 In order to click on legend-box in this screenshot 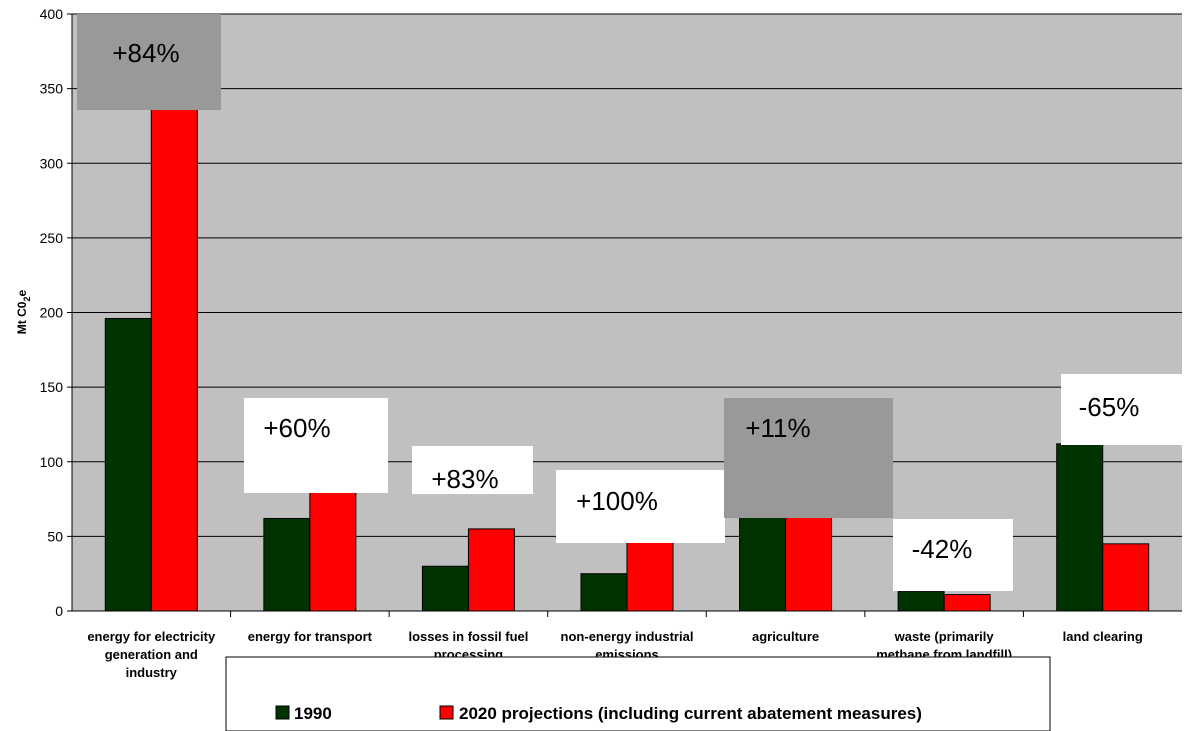, I will do `click(638, 693)`.